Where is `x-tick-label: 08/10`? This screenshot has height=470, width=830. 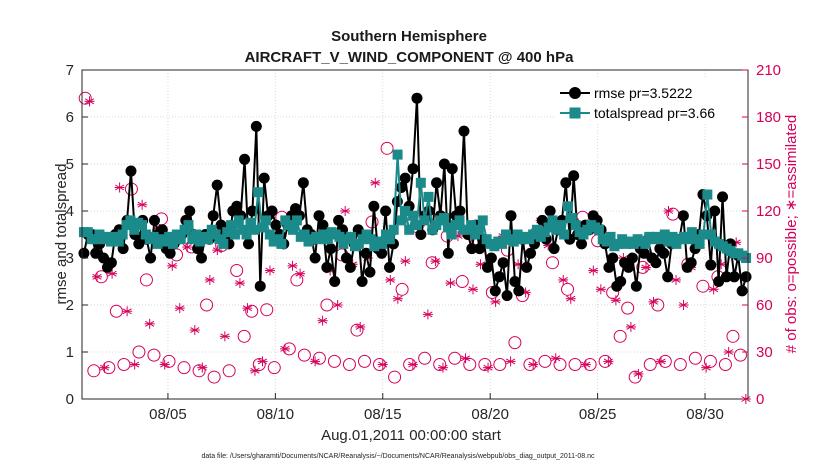
x-tick-label: 08/10 is located at coordinates (276, 414).